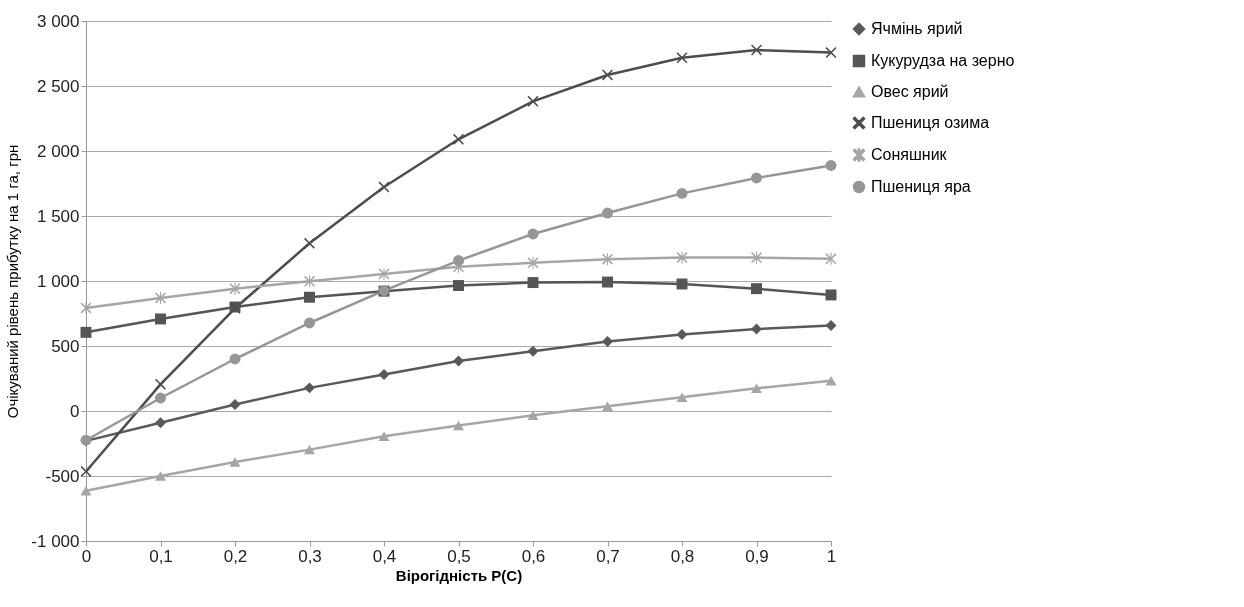 This screenshot has height=607, width=1244. Describe the element at coordinates (831, 556) in the screenshot. I see `x-tick-label: 1` at that location.